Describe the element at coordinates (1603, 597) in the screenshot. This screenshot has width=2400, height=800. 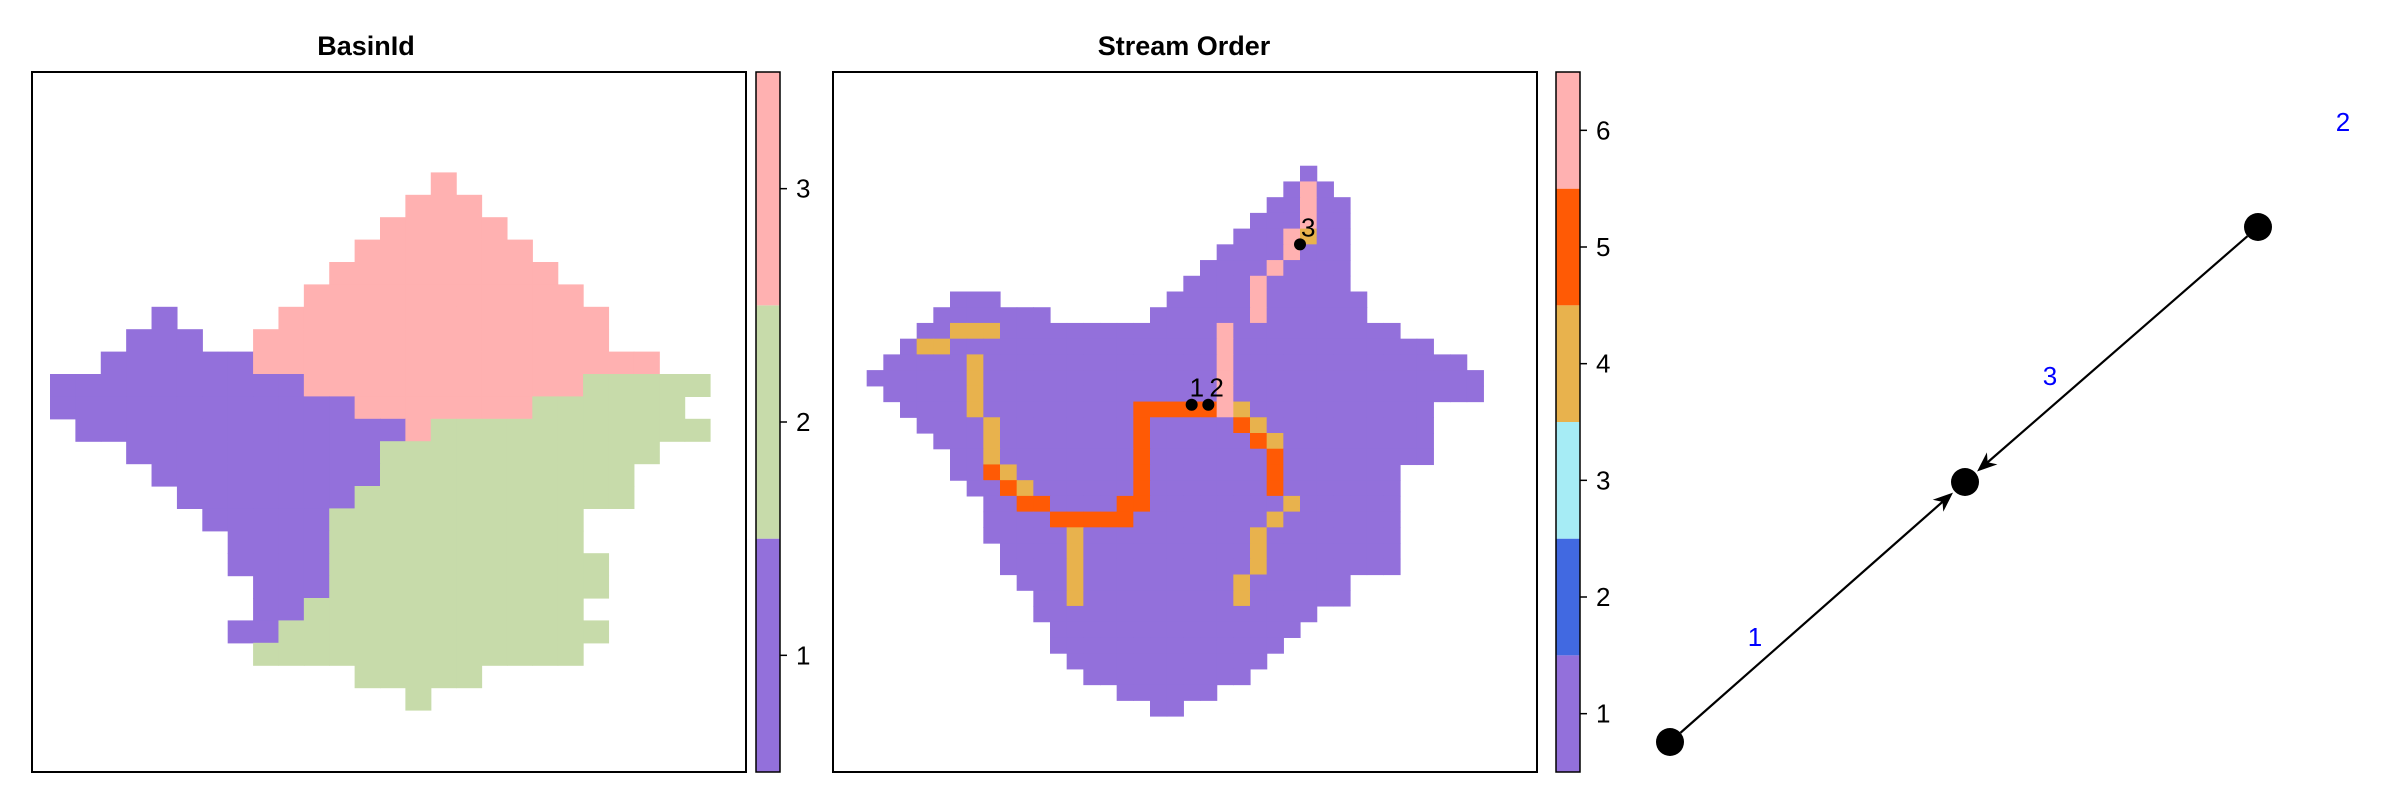
I see `order-colorbar-tick-label: 2` at that location.